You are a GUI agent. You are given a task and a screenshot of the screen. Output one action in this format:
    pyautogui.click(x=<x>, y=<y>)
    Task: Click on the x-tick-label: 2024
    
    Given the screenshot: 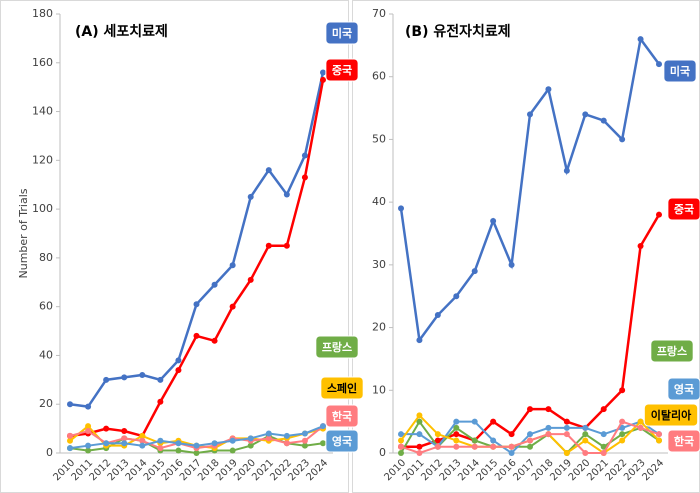 What is the action you would take?
    pyautogui.click(x=317, y=470)
    